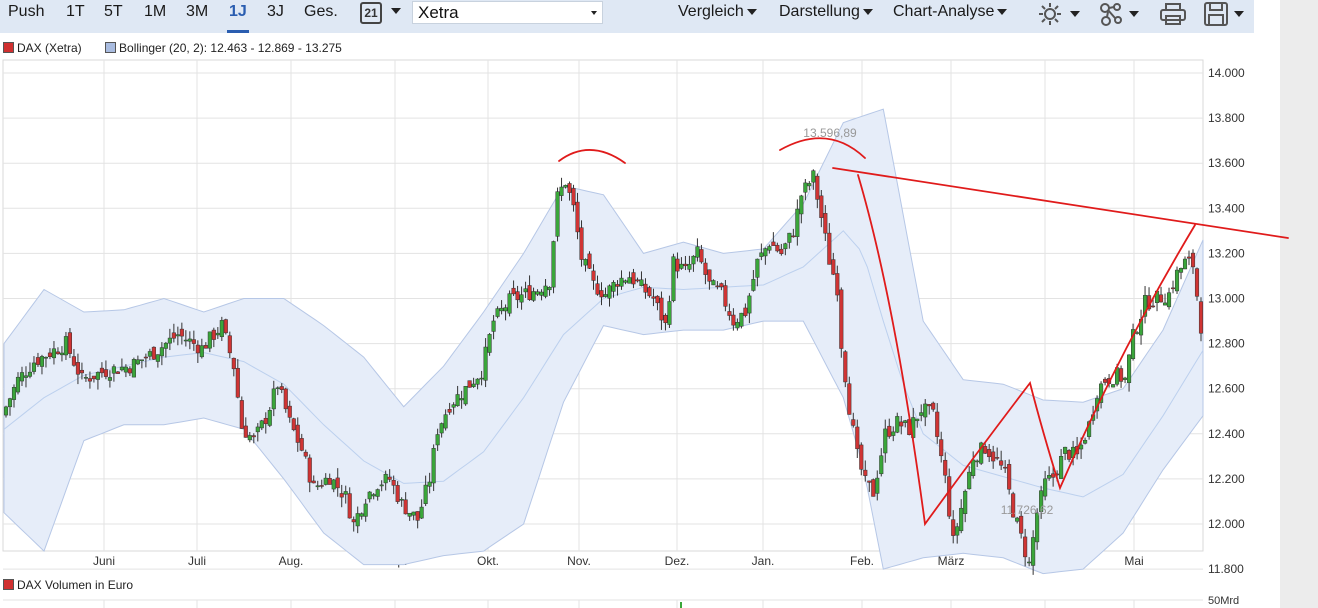 The height and width of the screenshot is (608, 1318). Describe the element at coordinates (488, 561) in the screenshot. I see `x-tick-label: Okt.` at that location.